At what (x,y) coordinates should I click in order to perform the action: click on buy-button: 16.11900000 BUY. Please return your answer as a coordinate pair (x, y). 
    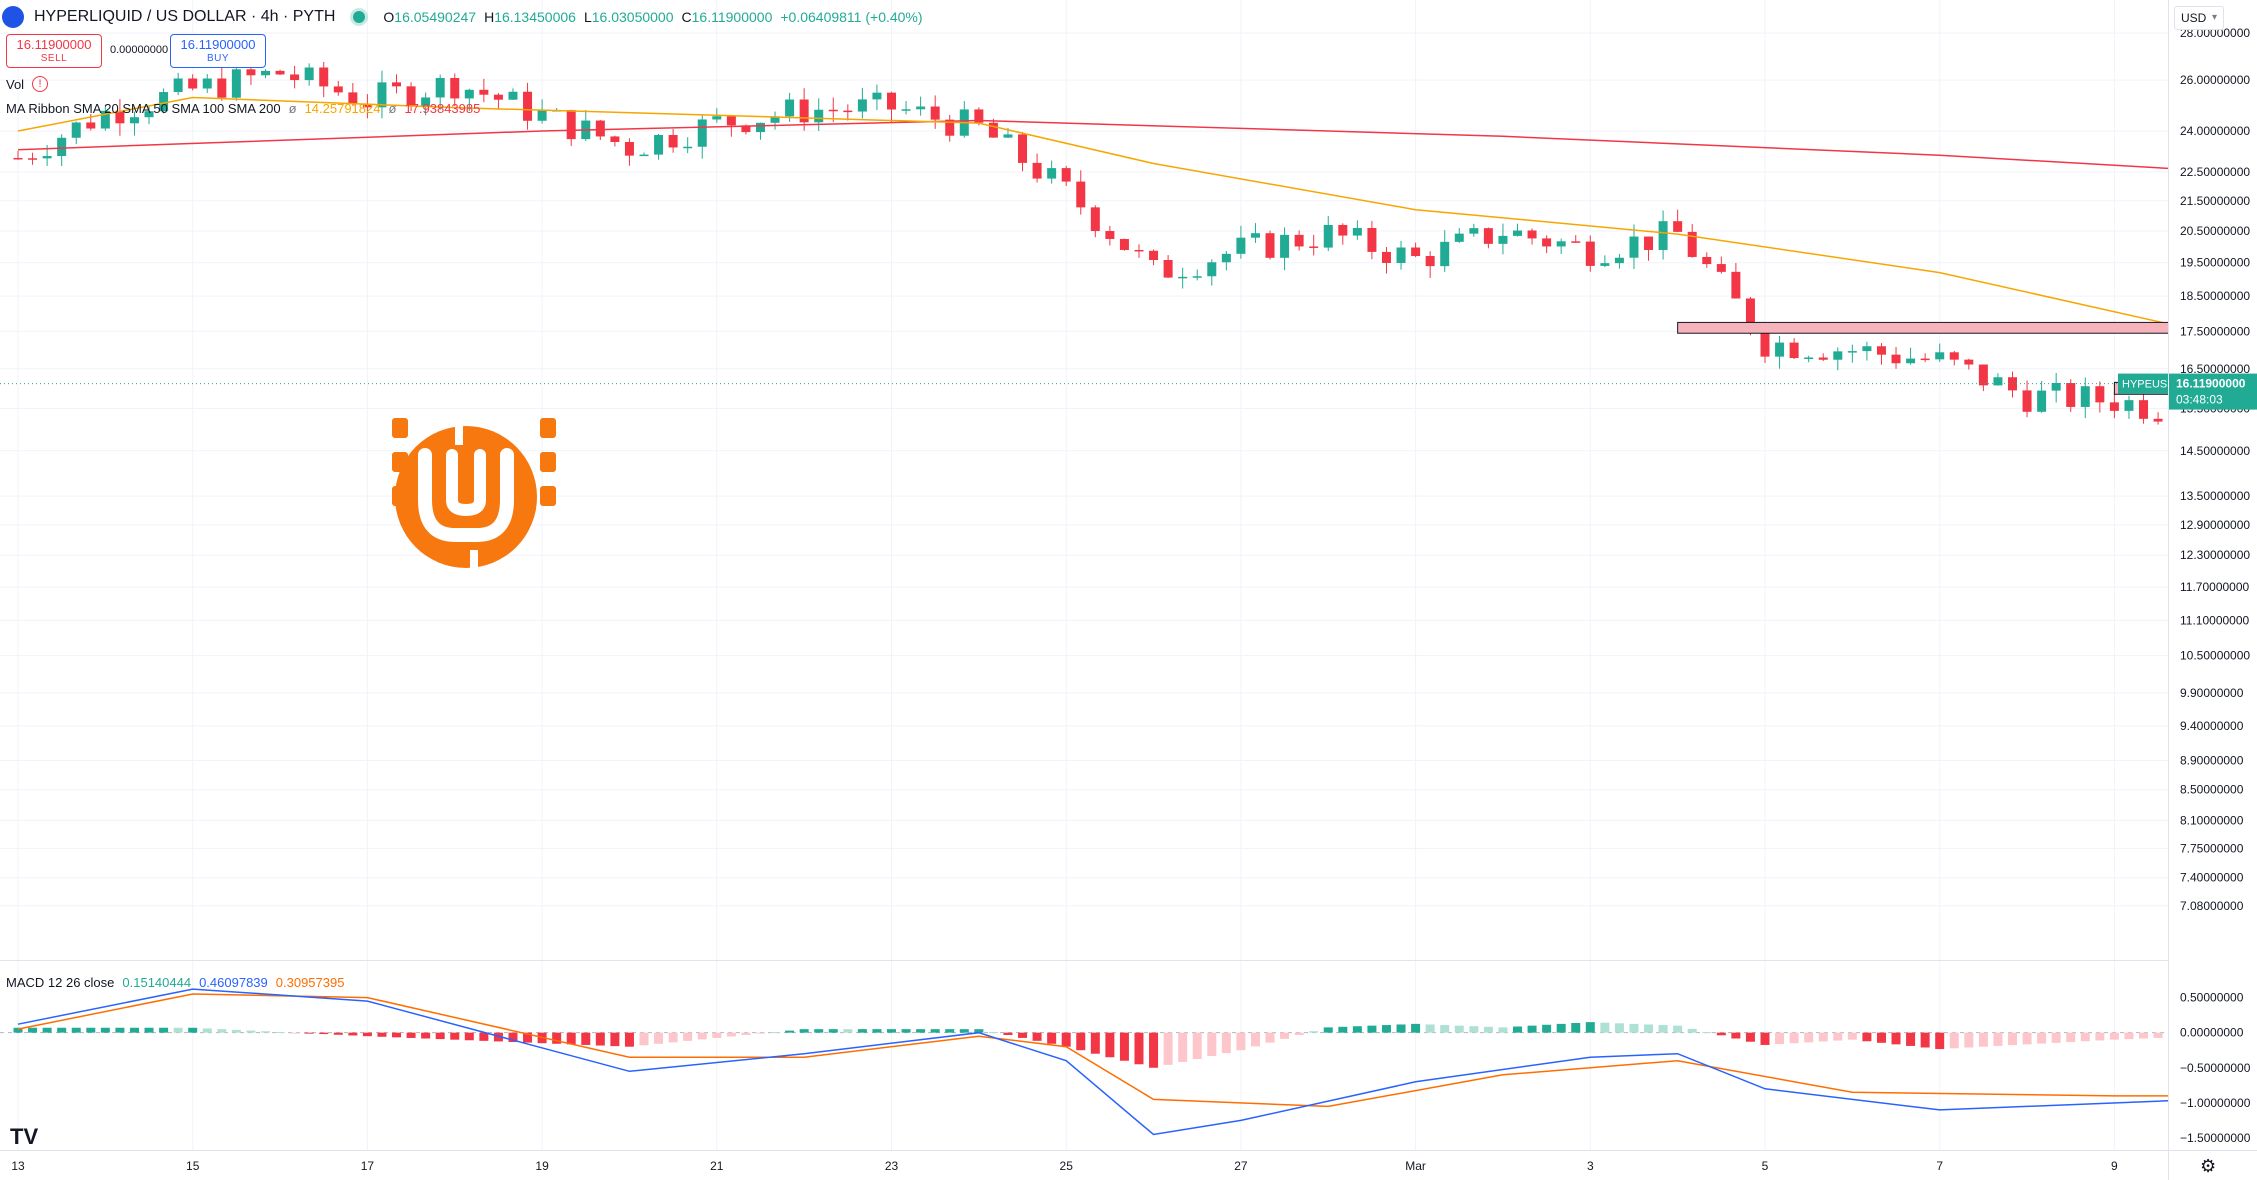
    Looking at the image, I should click on (218, 51).